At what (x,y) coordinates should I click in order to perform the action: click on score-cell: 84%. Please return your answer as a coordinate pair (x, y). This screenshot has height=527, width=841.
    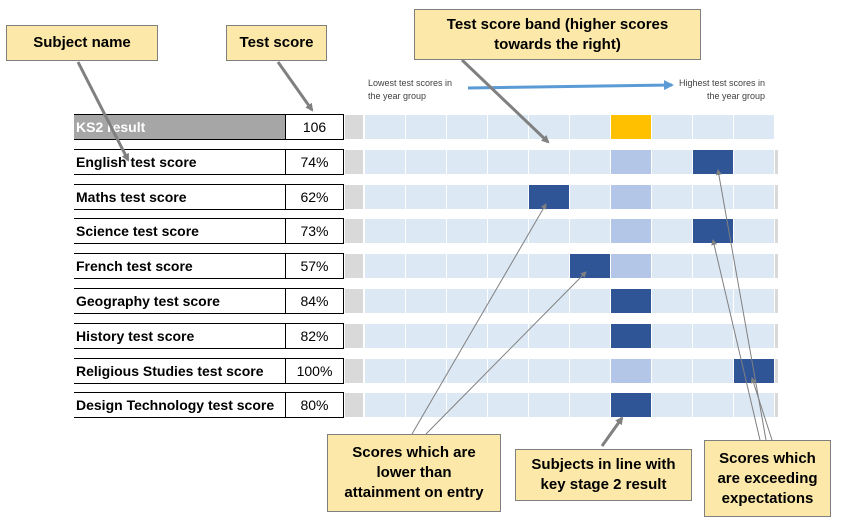
    Looking at the image, I should click on (314, 301).